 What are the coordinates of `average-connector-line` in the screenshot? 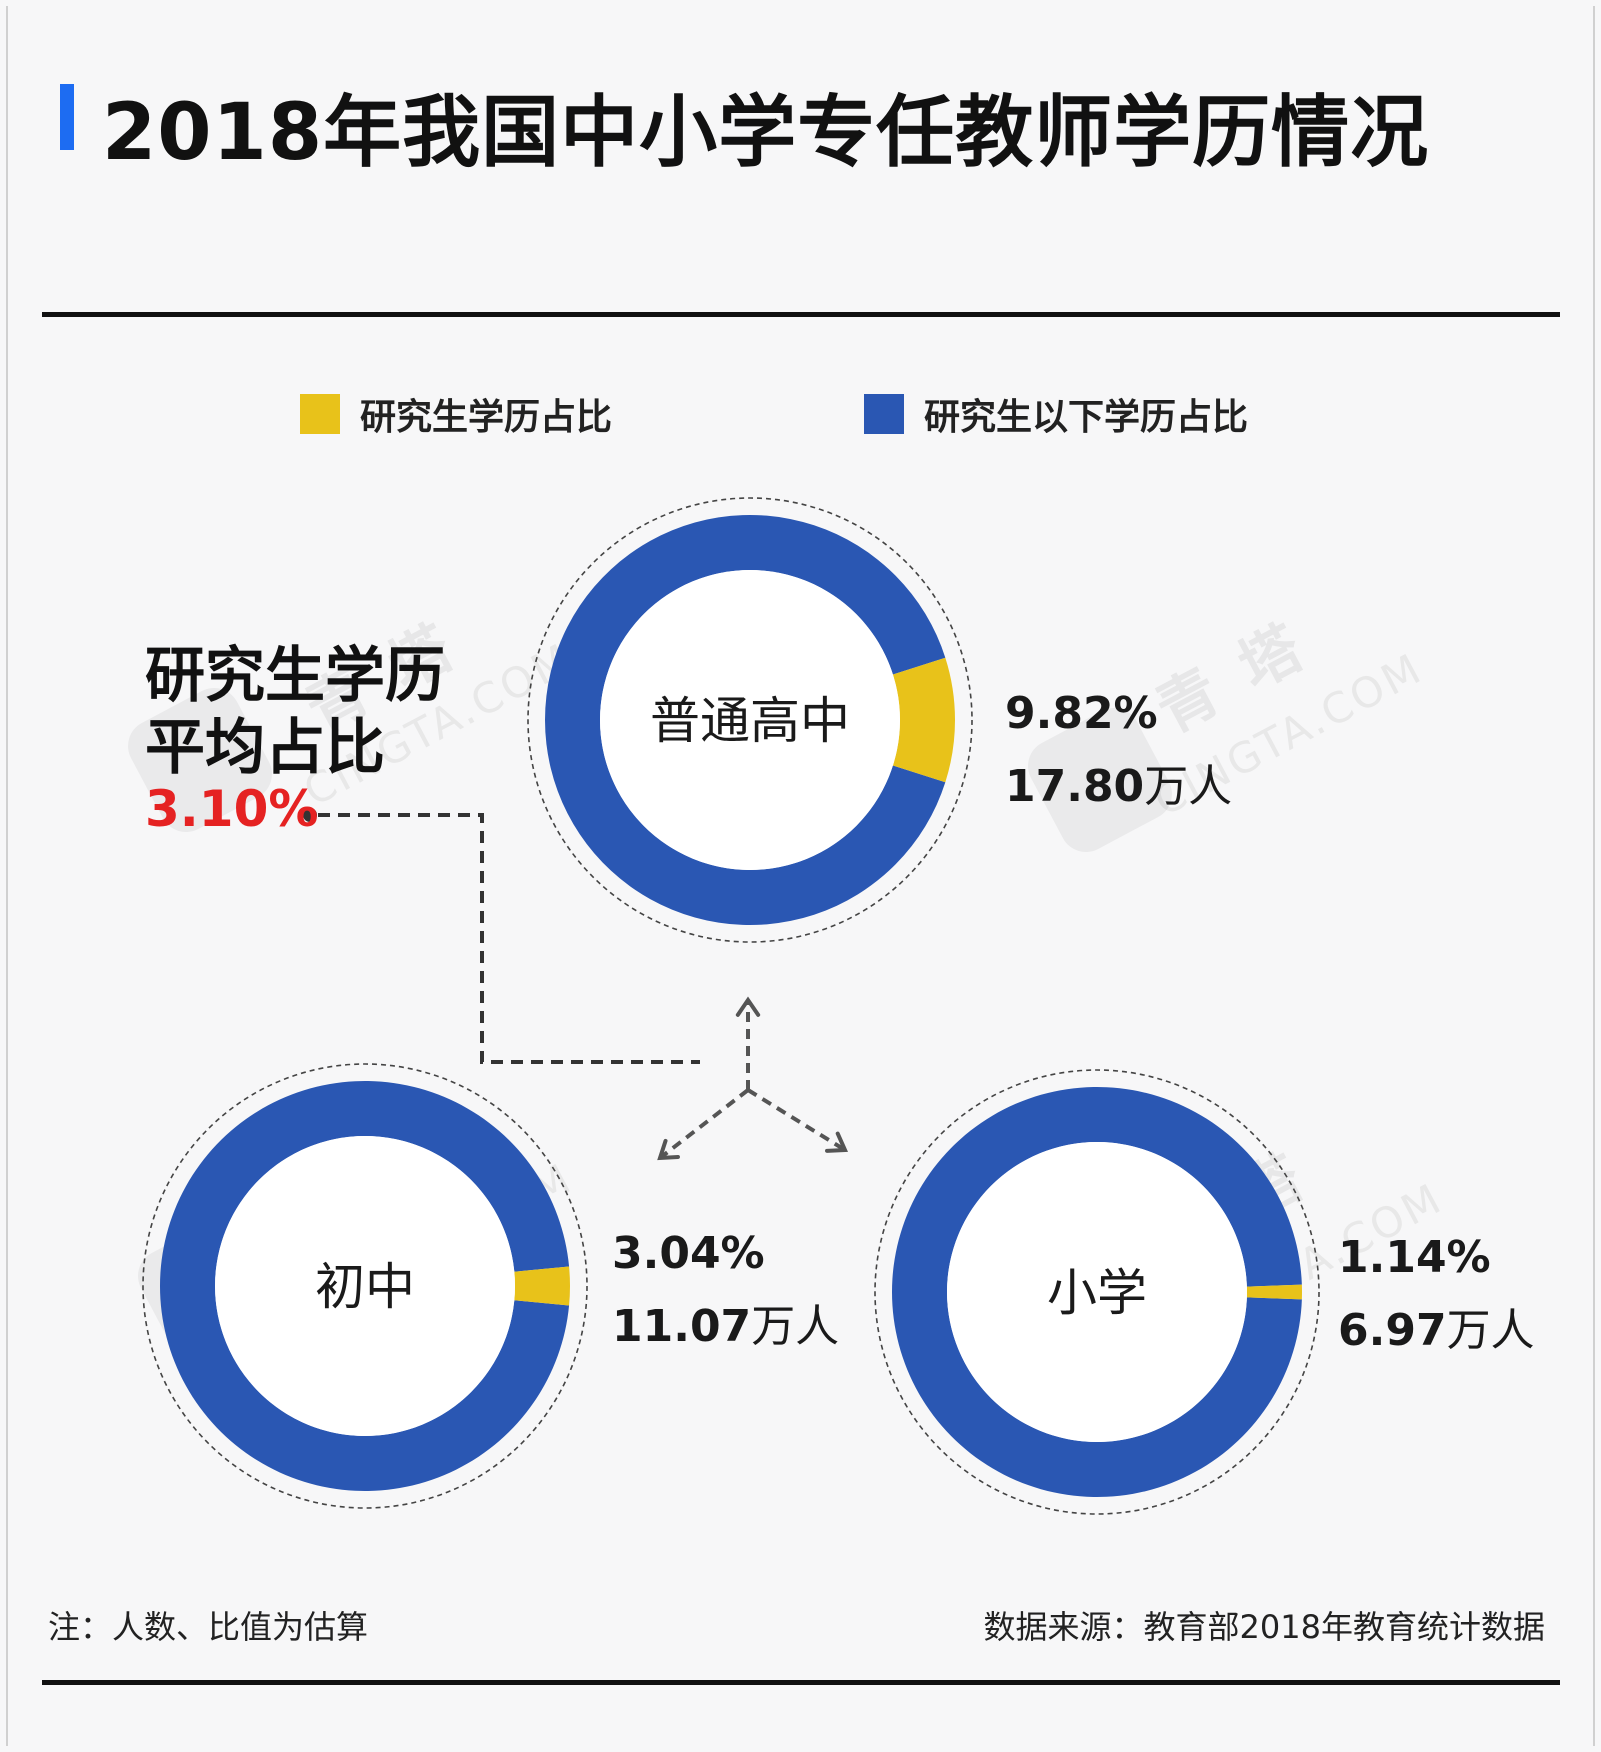 It's located at (509, 938).